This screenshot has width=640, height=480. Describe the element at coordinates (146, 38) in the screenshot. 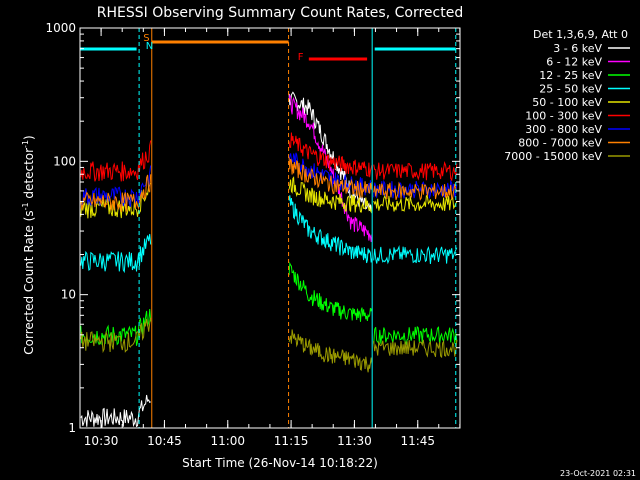

I see `marker-s: S` at that location.